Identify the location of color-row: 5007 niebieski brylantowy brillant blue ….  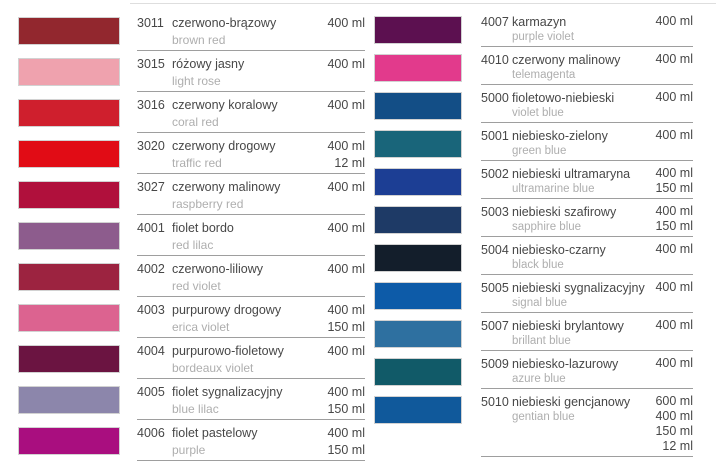
(533, 333).